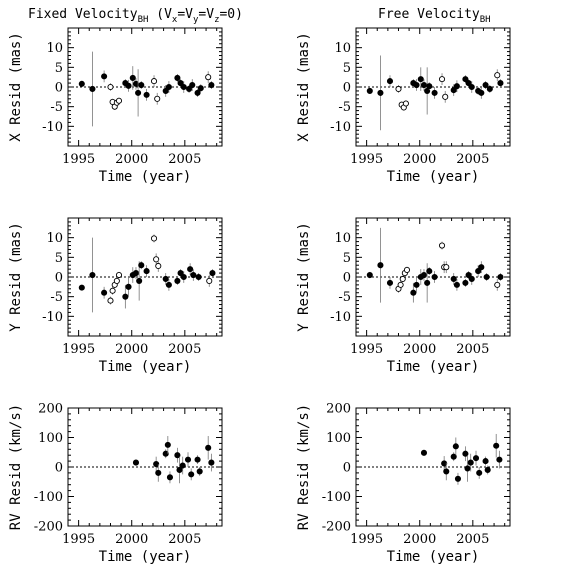  I want to click on y-axis-label: X Resid (mas), so click(16, 87).